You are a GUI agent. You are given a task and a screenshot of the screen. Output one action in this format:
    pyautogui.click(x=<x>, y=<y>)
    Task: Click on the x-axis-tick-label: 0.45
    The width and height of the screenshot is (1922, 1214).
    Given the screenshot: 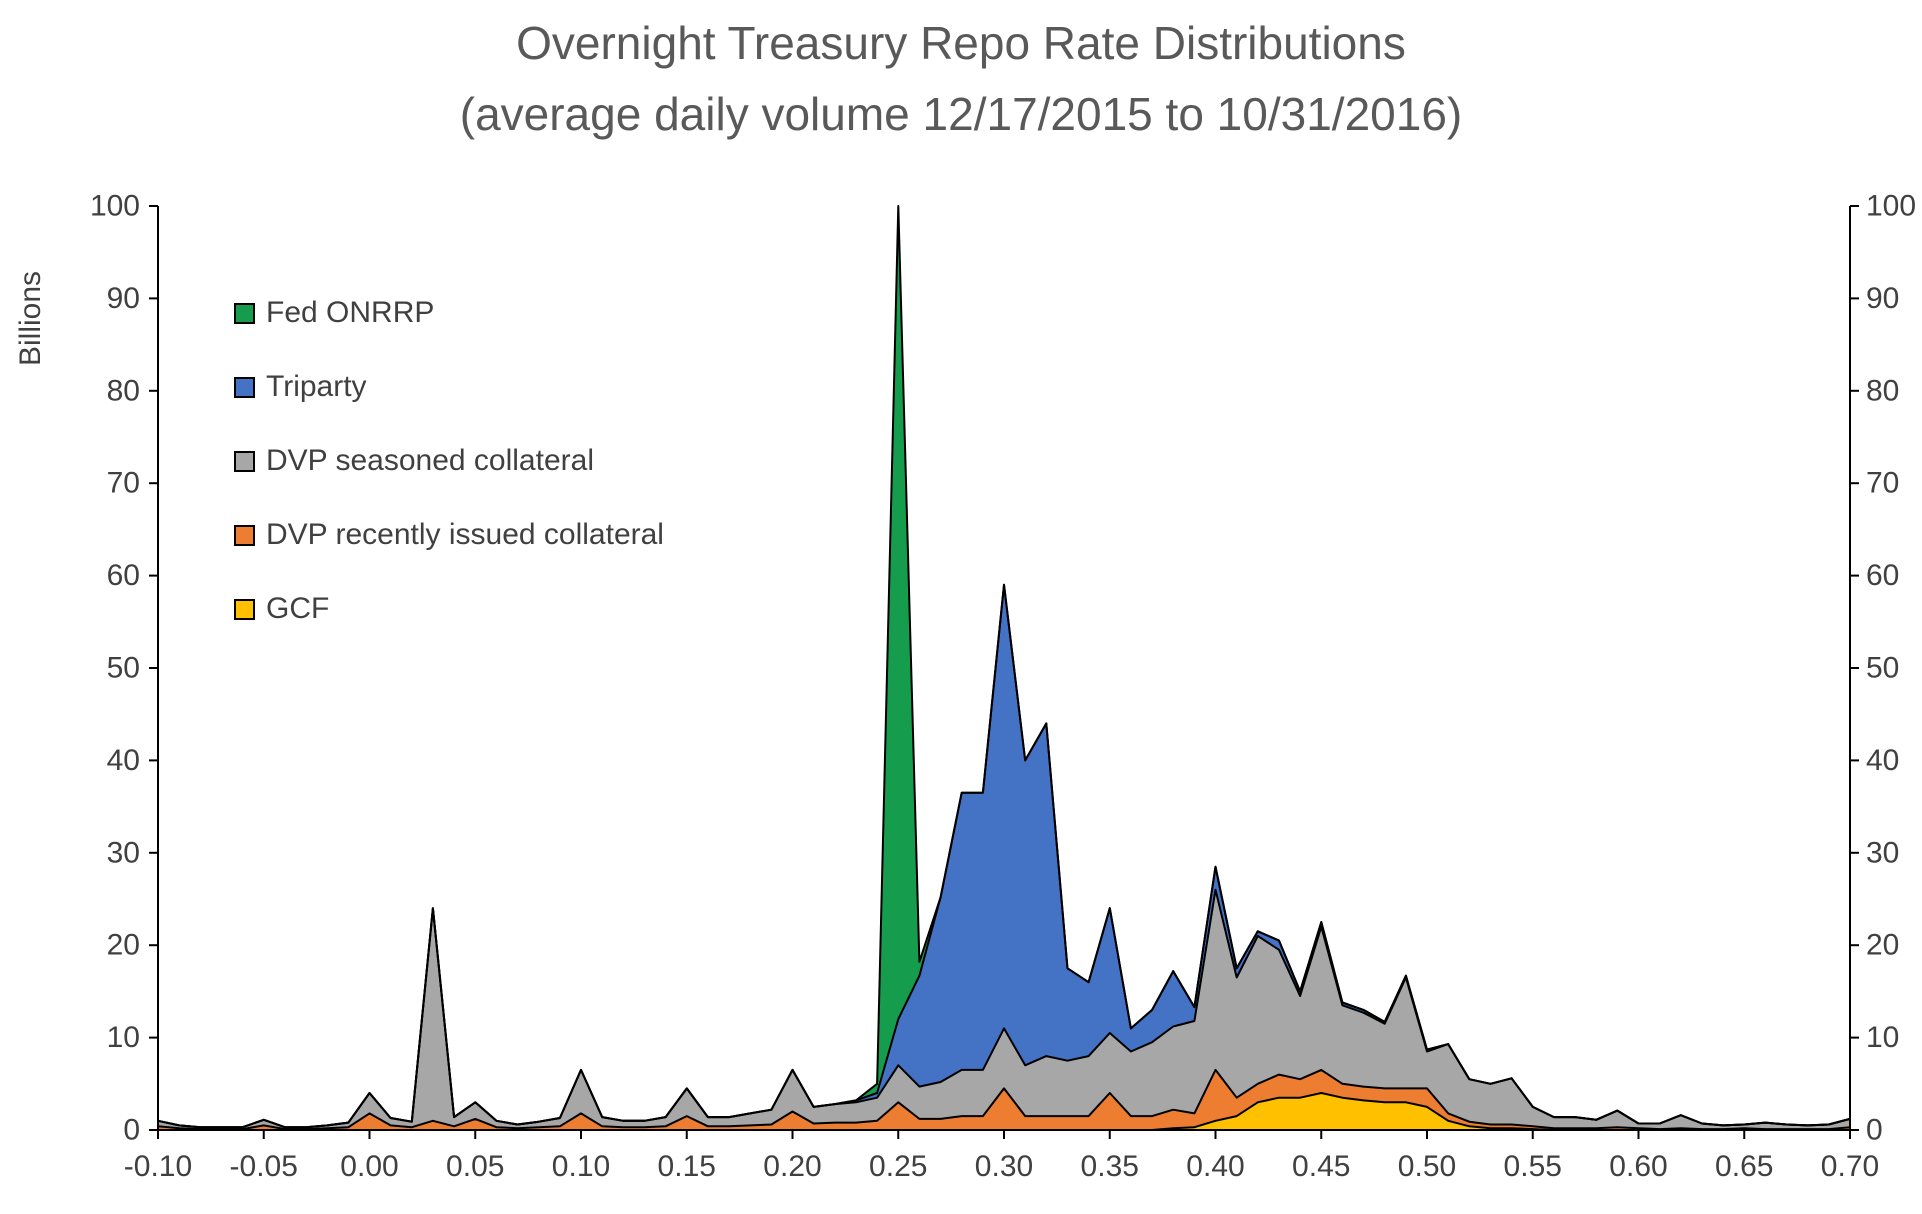 What is the action you would take?
    pyautogui.click(x=1321, y=1166)
    